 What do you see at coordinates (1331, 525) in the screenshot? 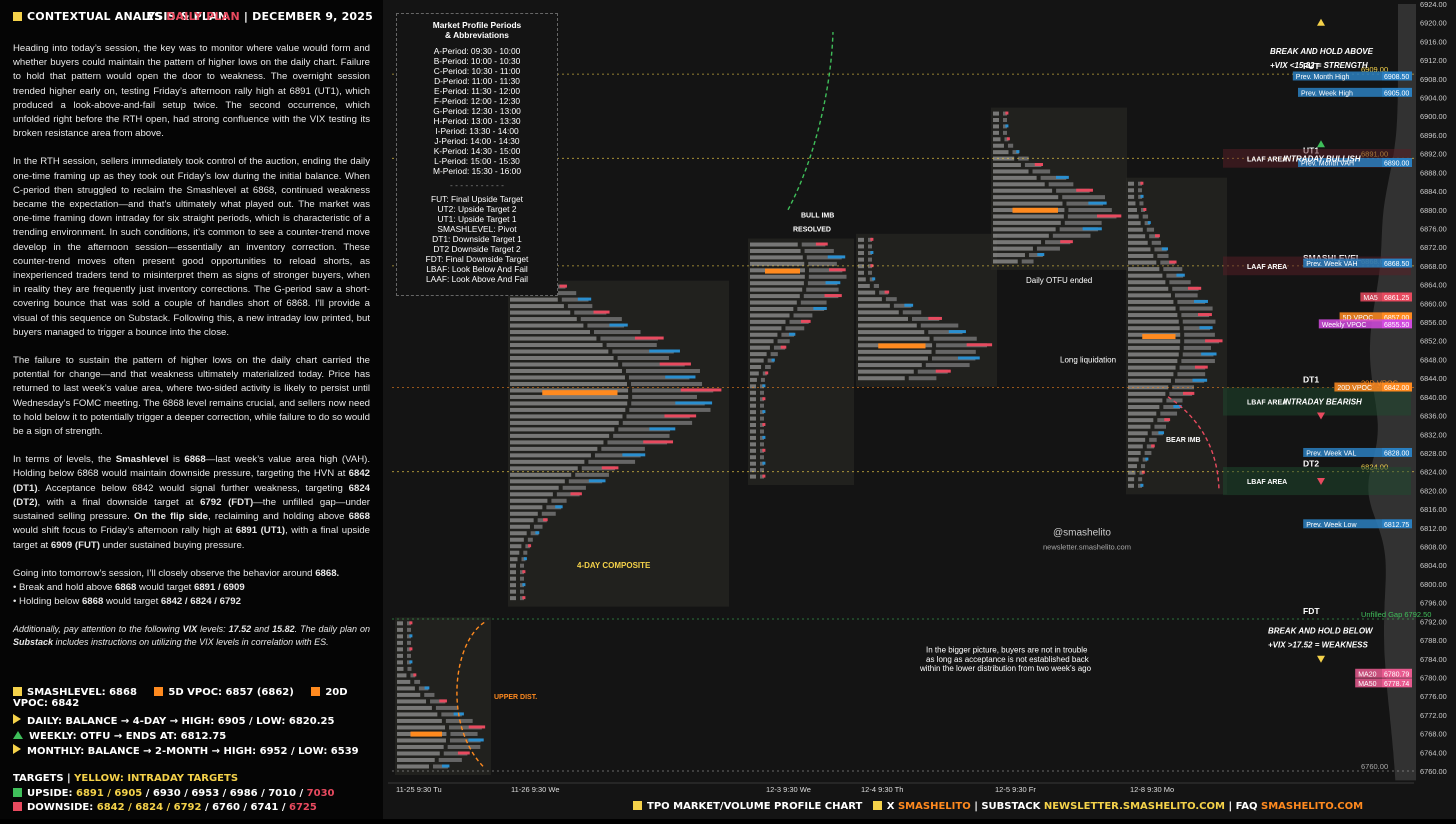
I see `badge-label: Prev. Week Low` at bounding box center [1331, 525].